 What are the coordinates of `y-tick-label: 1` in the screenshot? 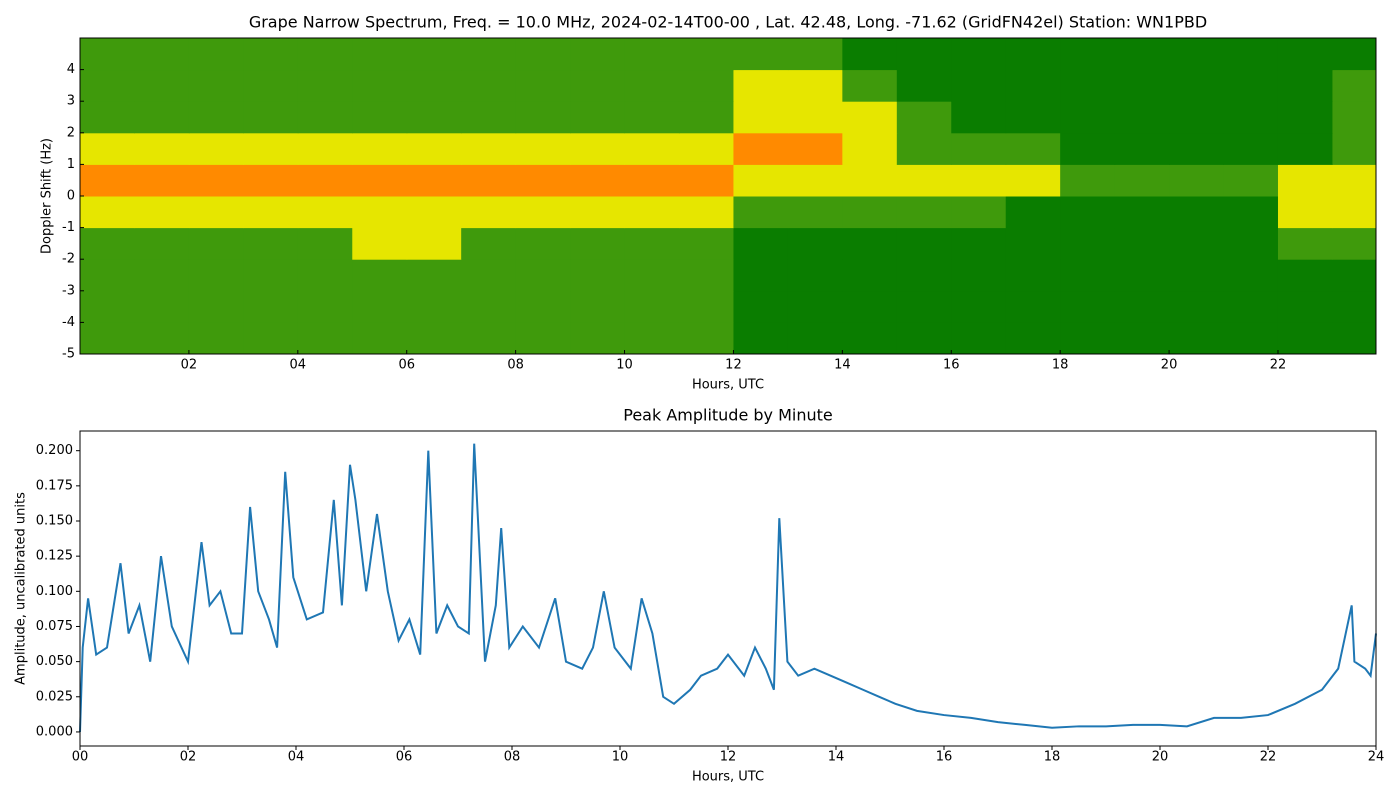 It's located at (71, 164).